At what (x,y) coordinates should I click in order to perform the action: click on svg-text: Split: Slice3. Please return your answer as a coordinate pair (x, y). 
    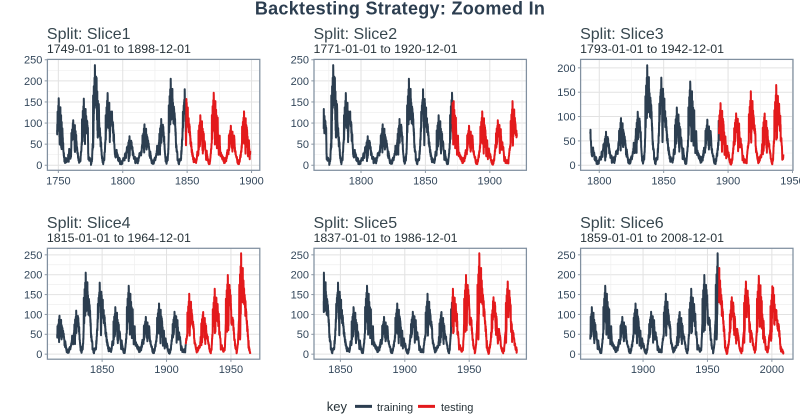
    Looking at the image, I should click on (622, 34).